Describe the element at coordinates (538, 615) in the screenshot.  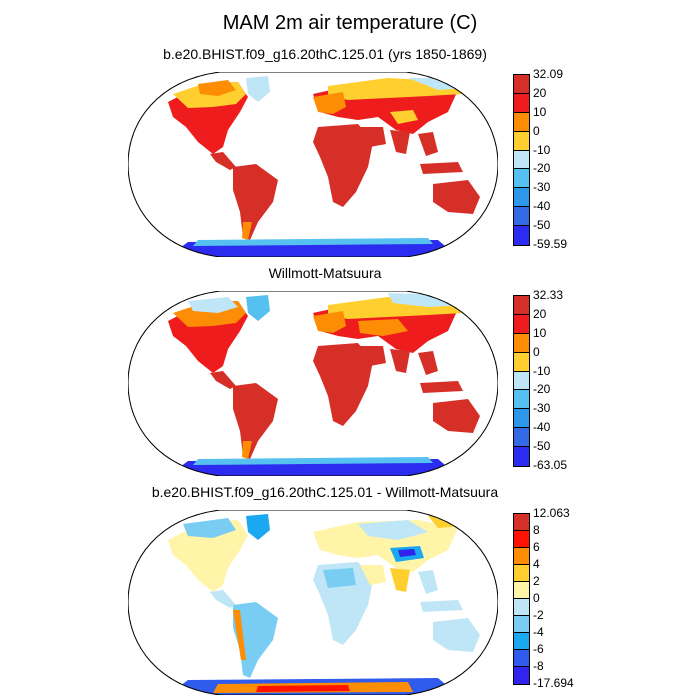
I see `colorbar-3-tick-label: -2` at that location.